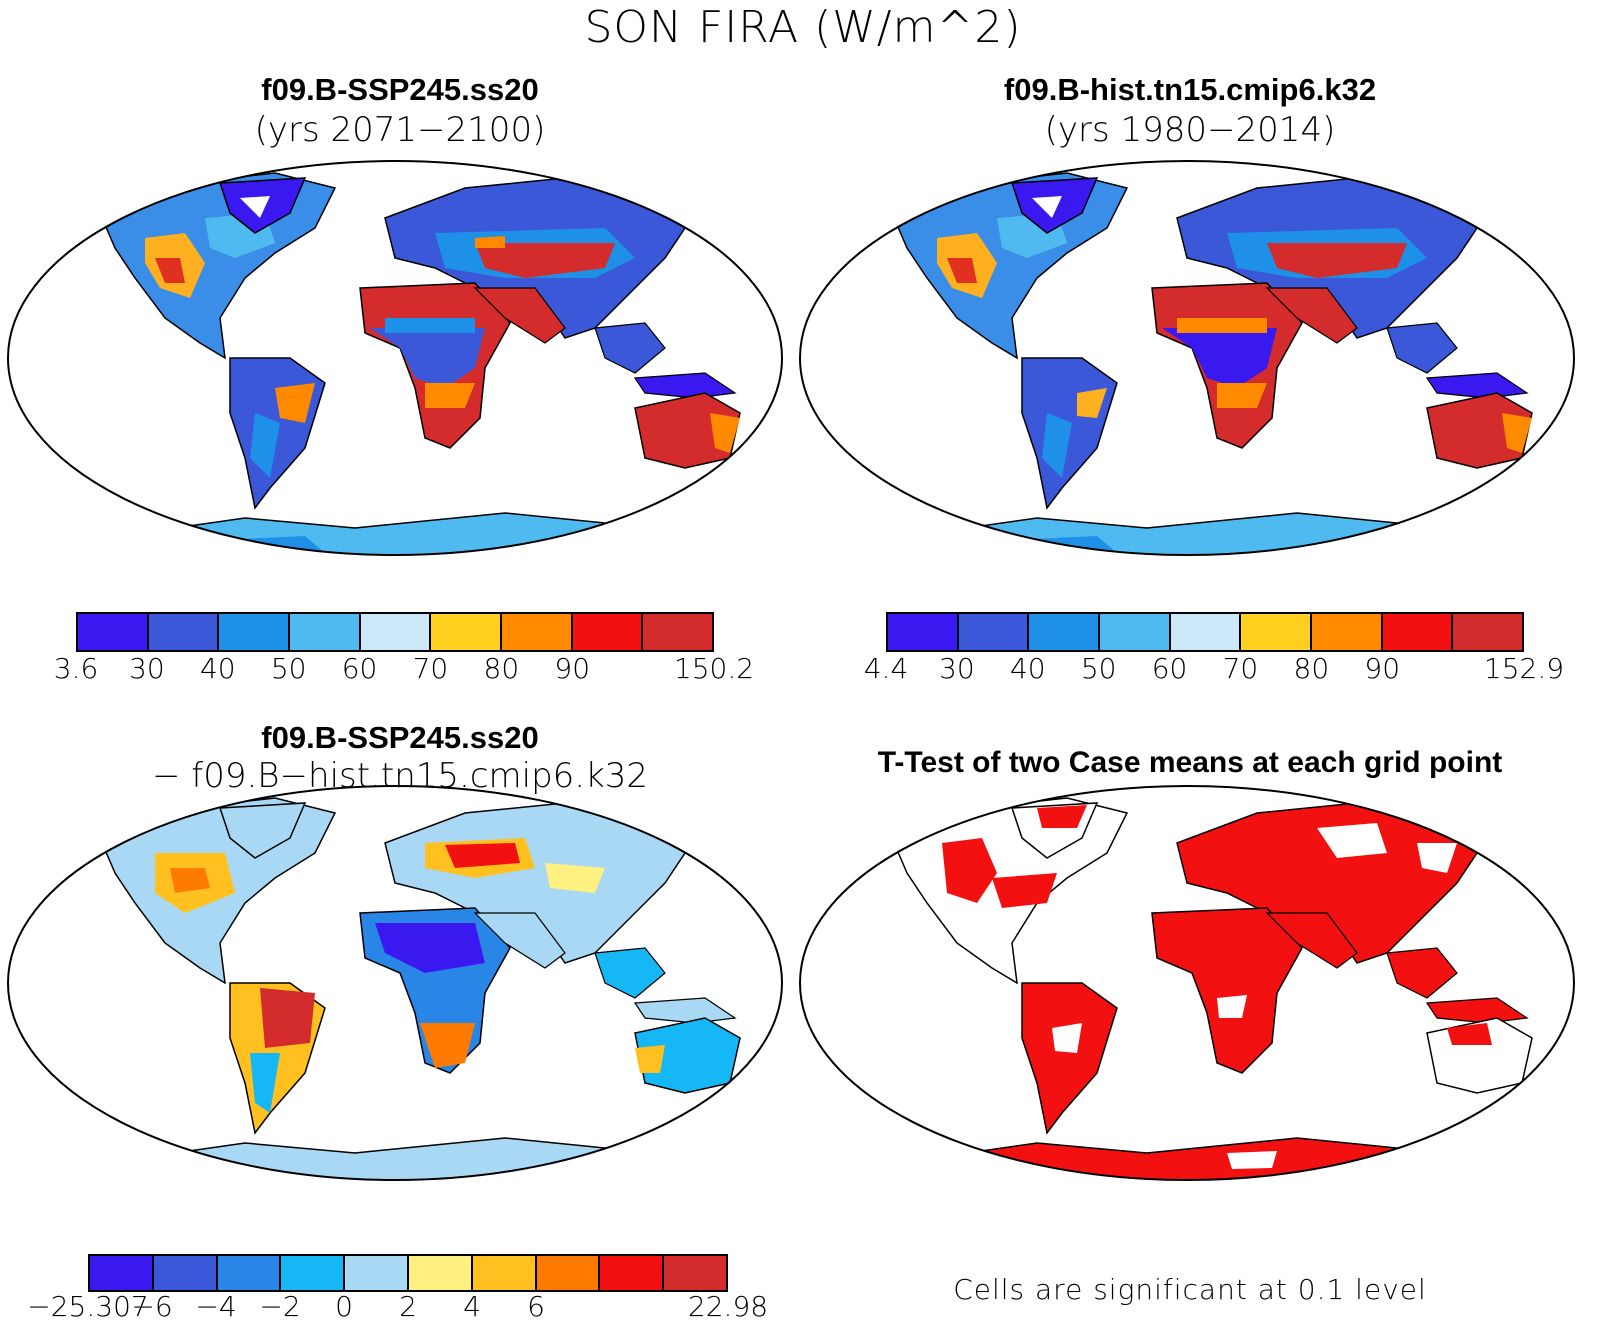 This screenshot has height=1323, width=1606. I want to click on colorbar-case1-tick: 3.6, so click(76, 668).